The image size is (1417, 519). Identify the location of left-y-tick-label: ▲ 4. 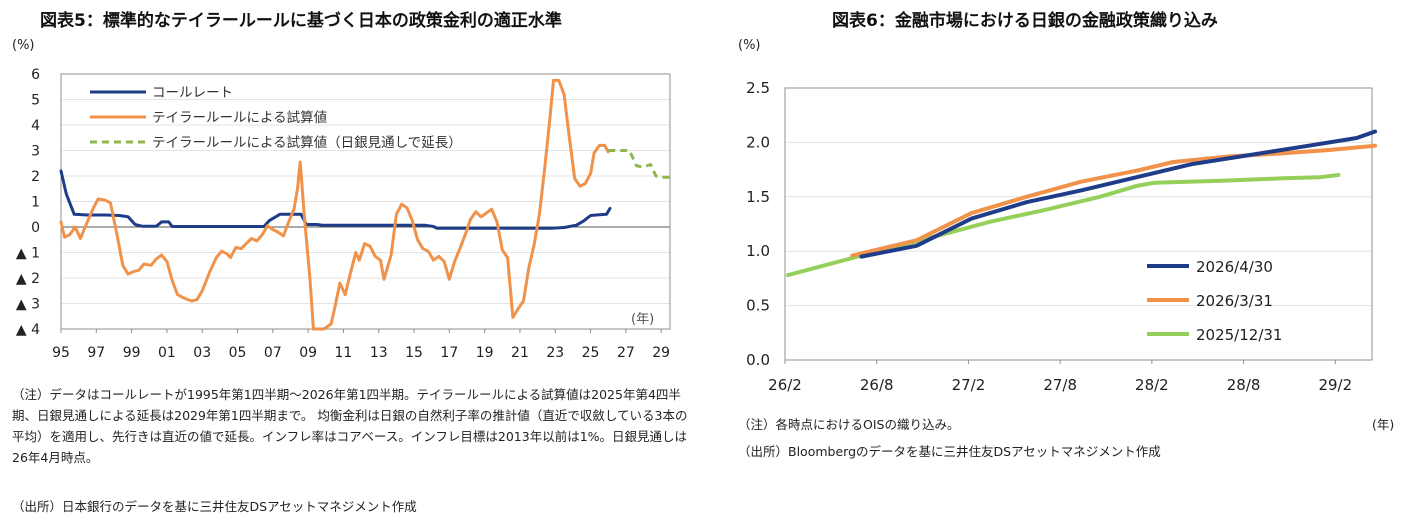
(28, 330).